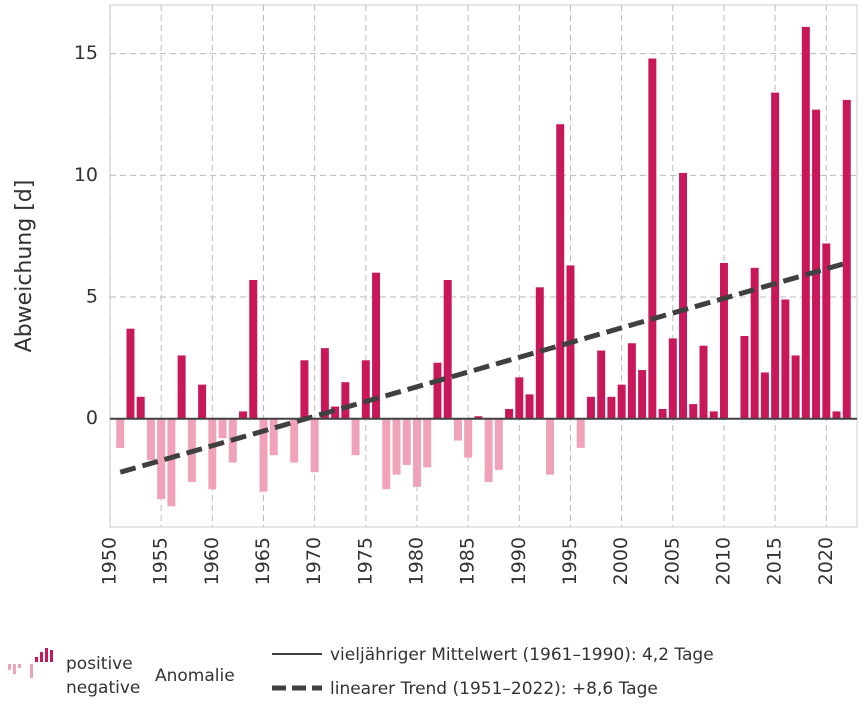 The height and width of the screenshot is (708, 863). I want to click on legend-trend: linearer Trend (1951–2022): +8,6 Tage, so click(494, 689).